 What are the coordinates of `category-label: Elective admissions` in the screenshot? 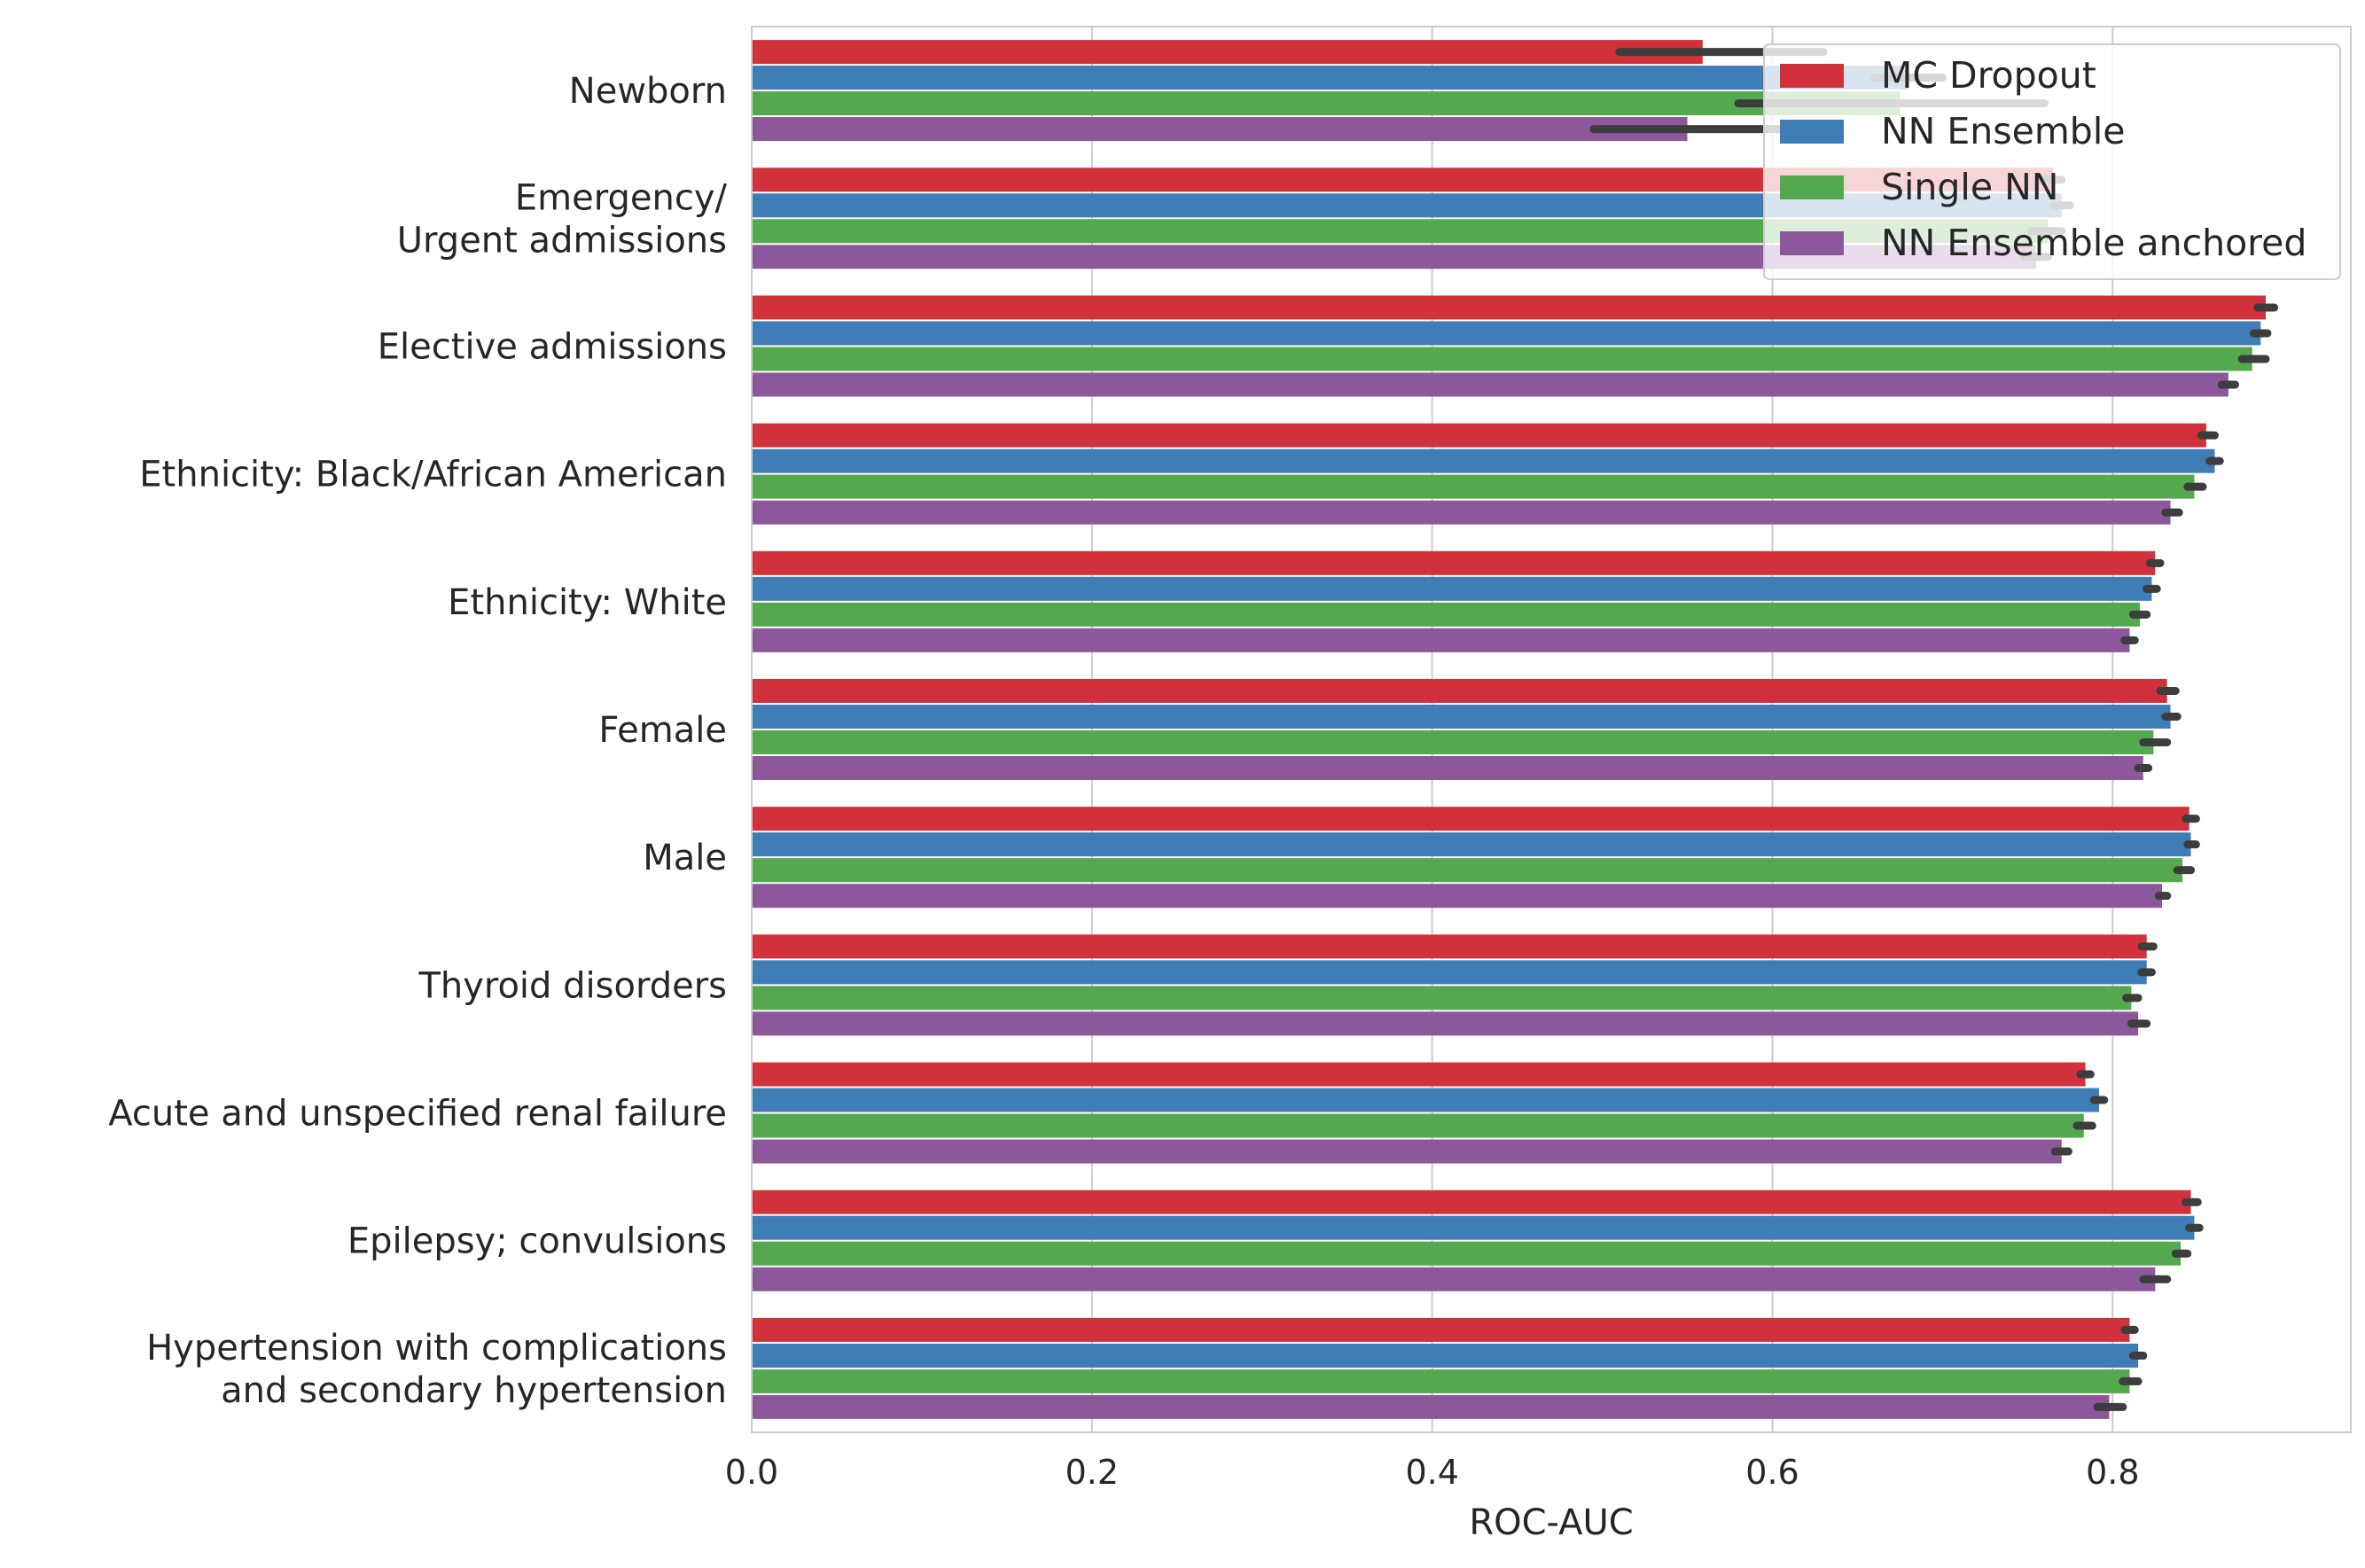 It's located at (552, 346).